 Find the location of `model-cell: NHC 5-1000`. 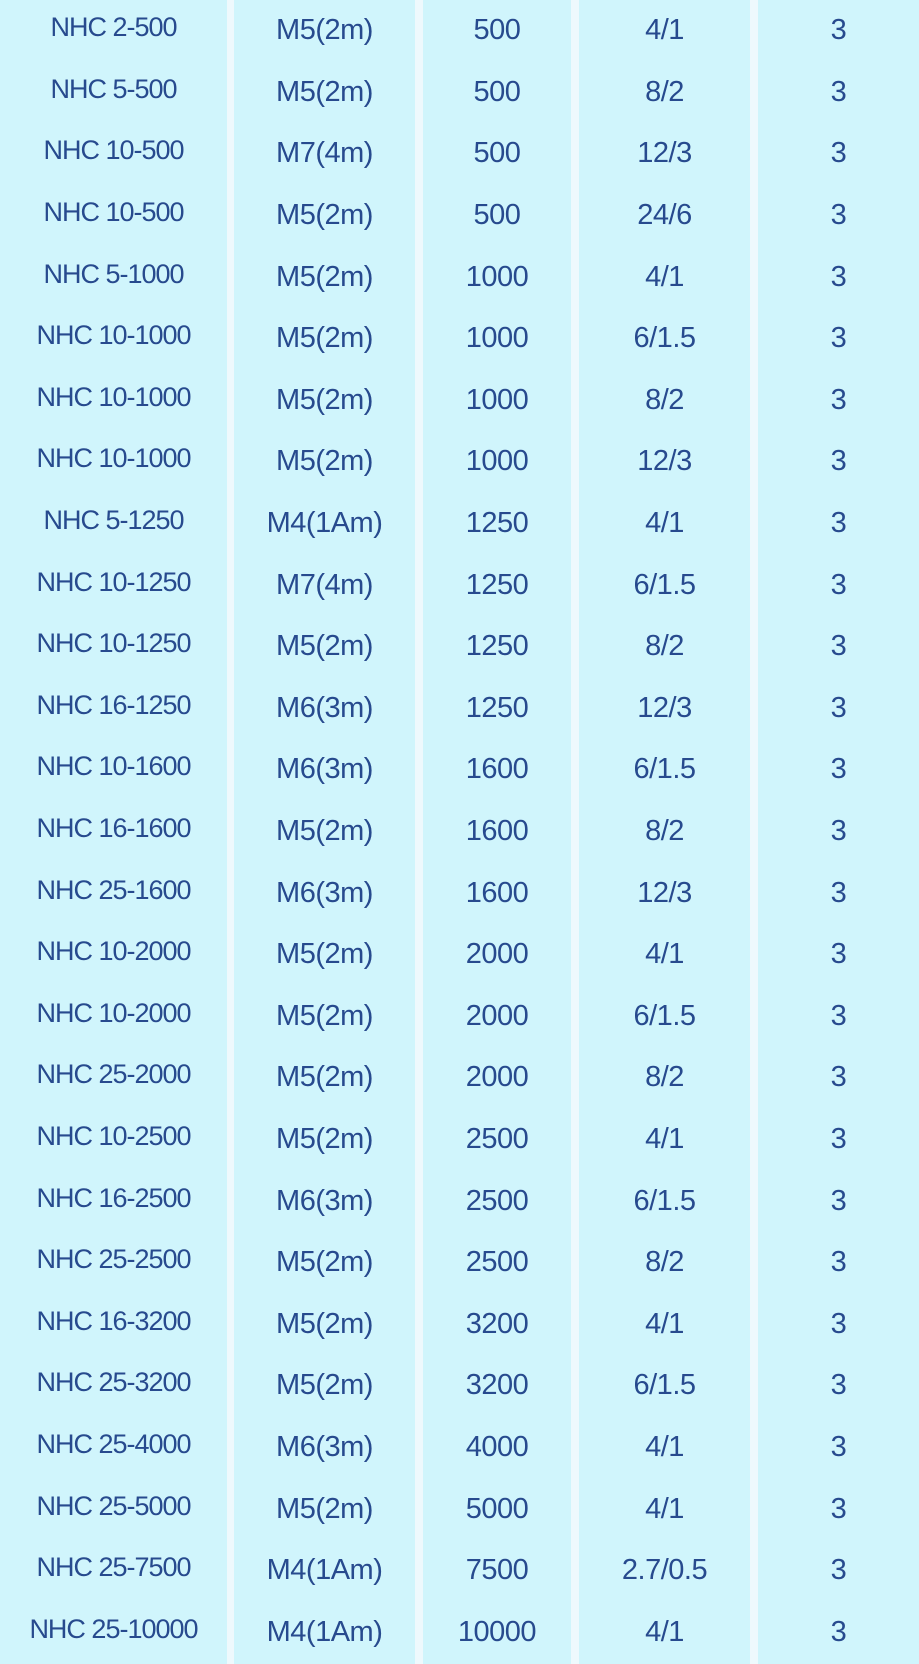

model-cell: NHC 5-1000 is located at coordinates (113, 273).